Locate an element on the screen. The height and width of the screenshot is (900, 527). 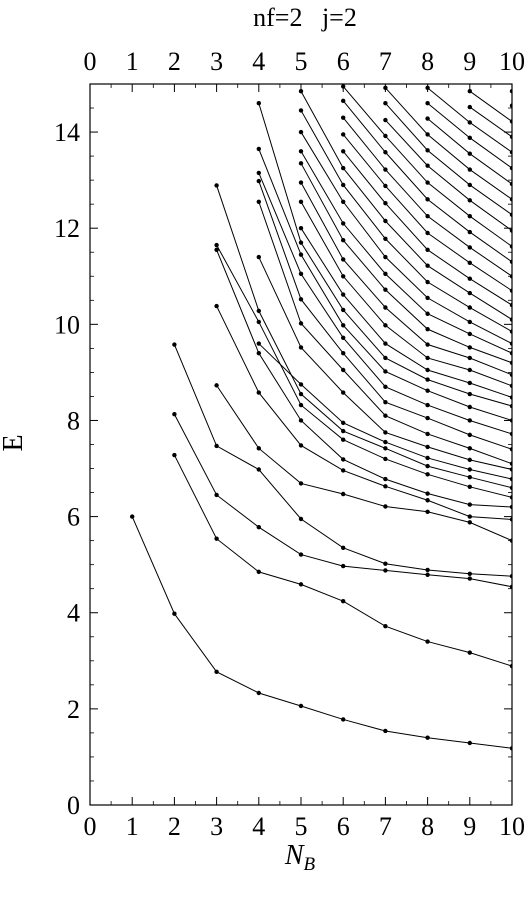
y-tick-label: 14 is located at coordinates (67, 132).